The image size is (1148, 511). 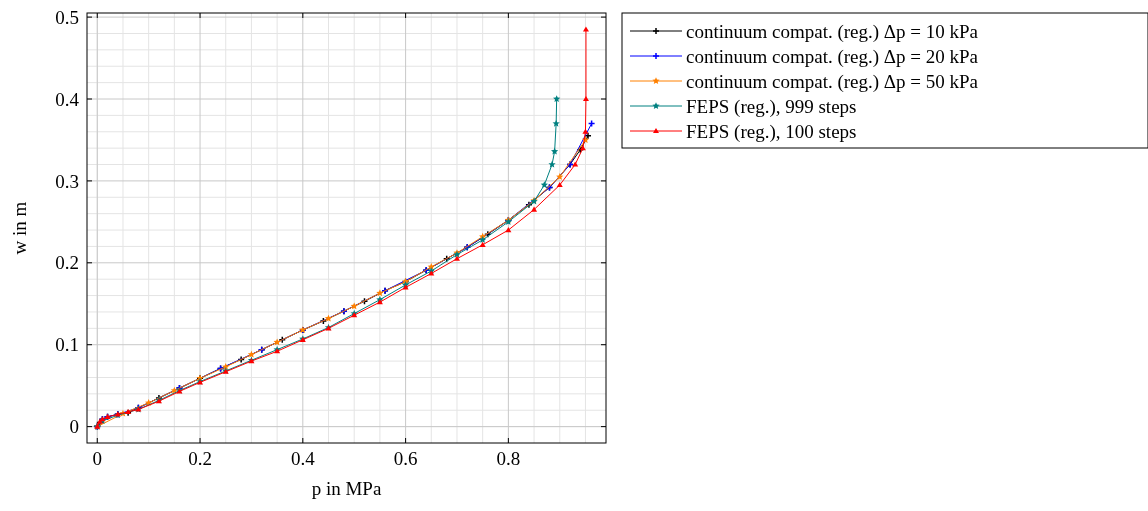 What do you see at coordinates (405, 458) in the screenshot?
I see `x-tick-label: 0.6` at bounding box center [405, 458].